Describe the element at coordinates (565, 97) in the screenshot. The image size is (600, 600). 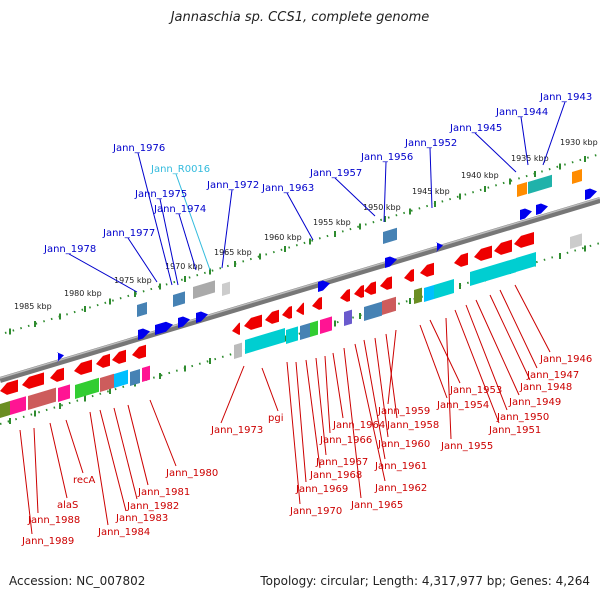
I see `gene-label: Jann_1943` at that location.